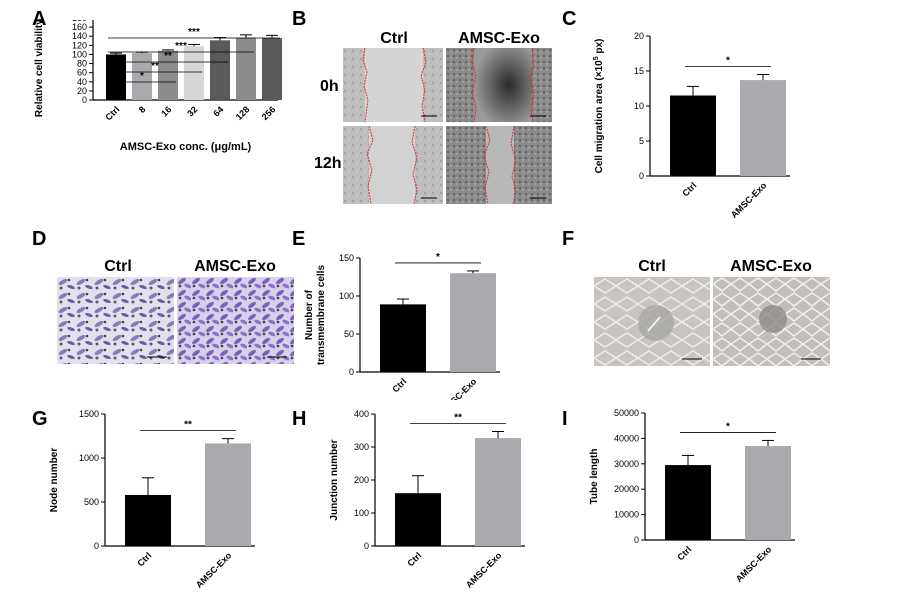 The height and width of the screenshot is (610, 908). I want to click on b-header-ctrl: Ctrl, so click(394, 38).